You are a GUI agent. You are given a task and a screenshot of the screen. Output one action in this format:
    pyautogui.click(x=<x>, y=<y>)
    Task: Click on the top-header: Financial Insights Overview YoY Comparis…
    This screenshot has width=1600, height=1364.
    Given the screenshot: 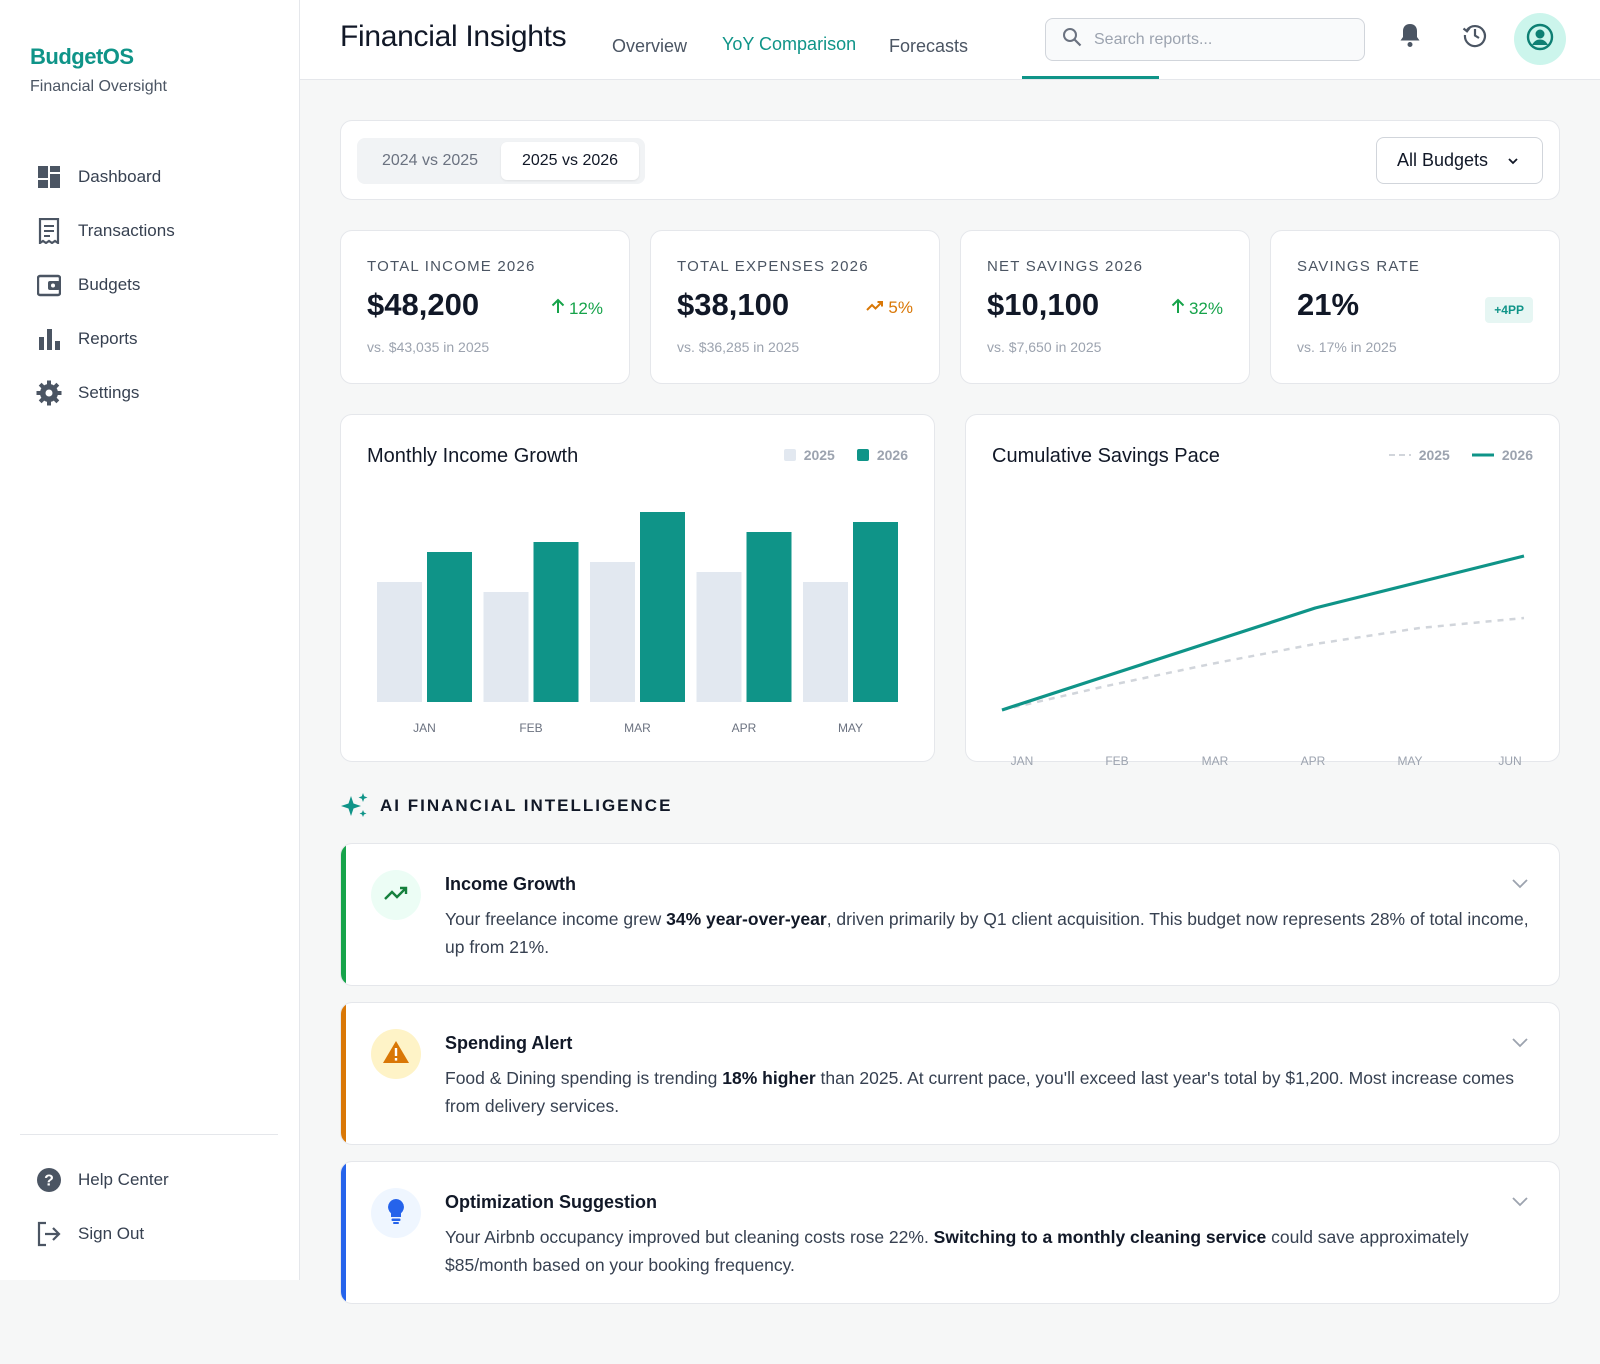 What is the action you would take?
    pyautogui.click(x=950, y=40)
    